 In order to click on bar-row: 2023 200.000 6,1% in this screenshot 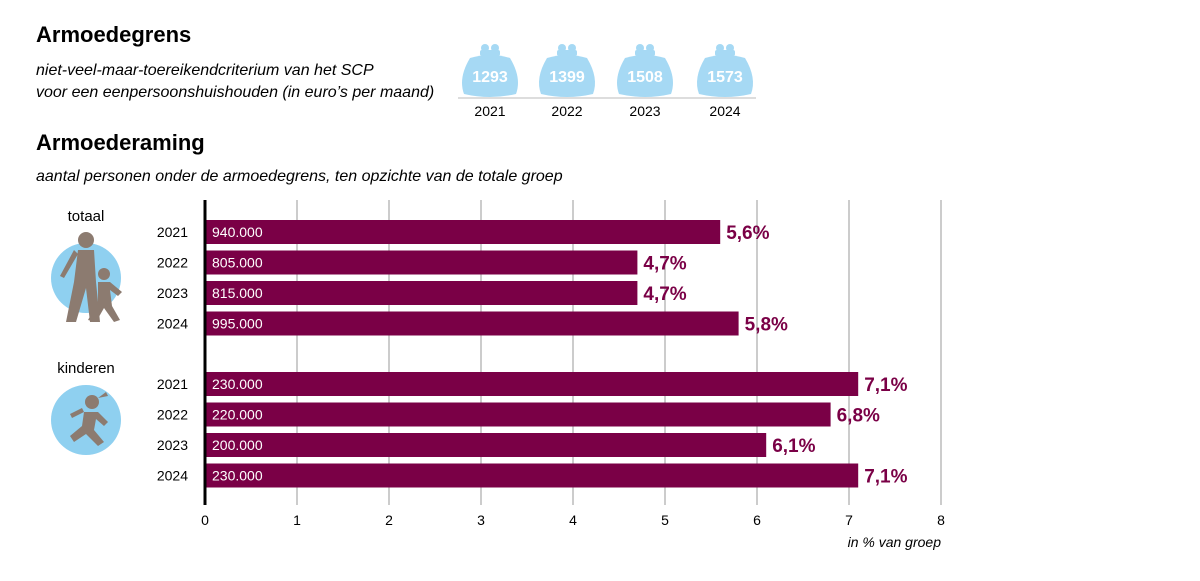, I will do `click(486, 445)`.